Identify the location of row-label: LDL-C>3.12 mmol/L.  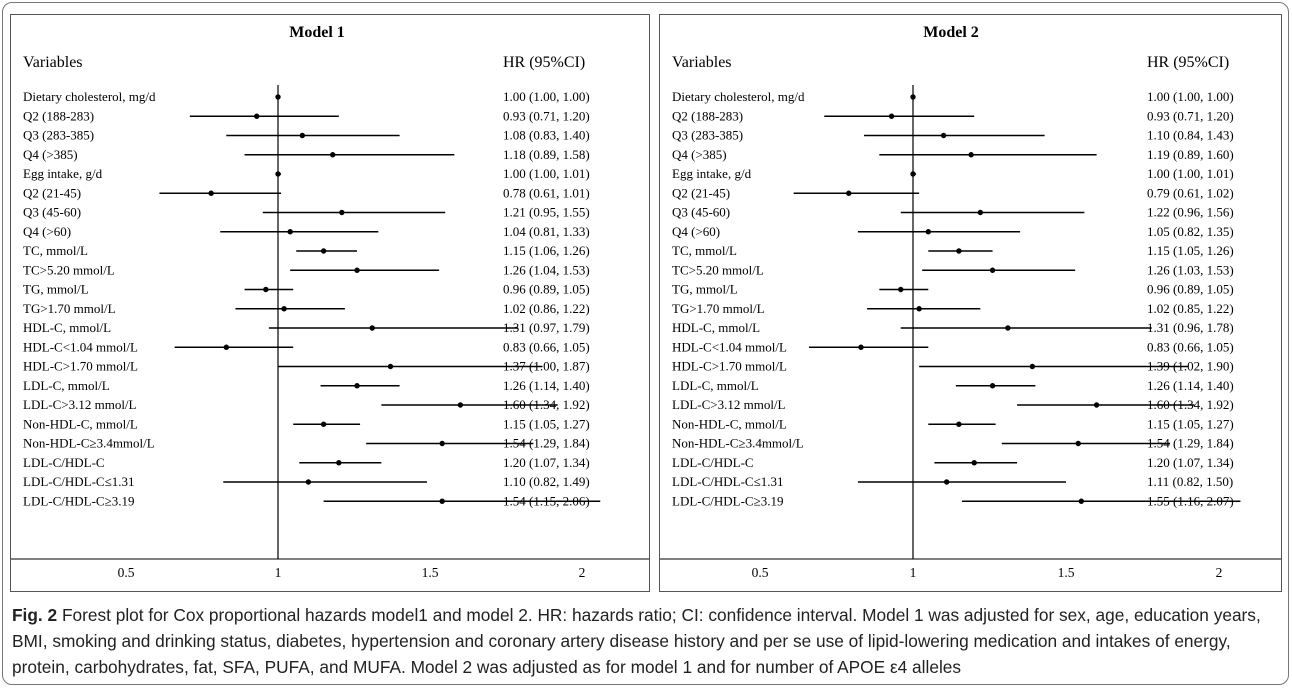
(80, 404).